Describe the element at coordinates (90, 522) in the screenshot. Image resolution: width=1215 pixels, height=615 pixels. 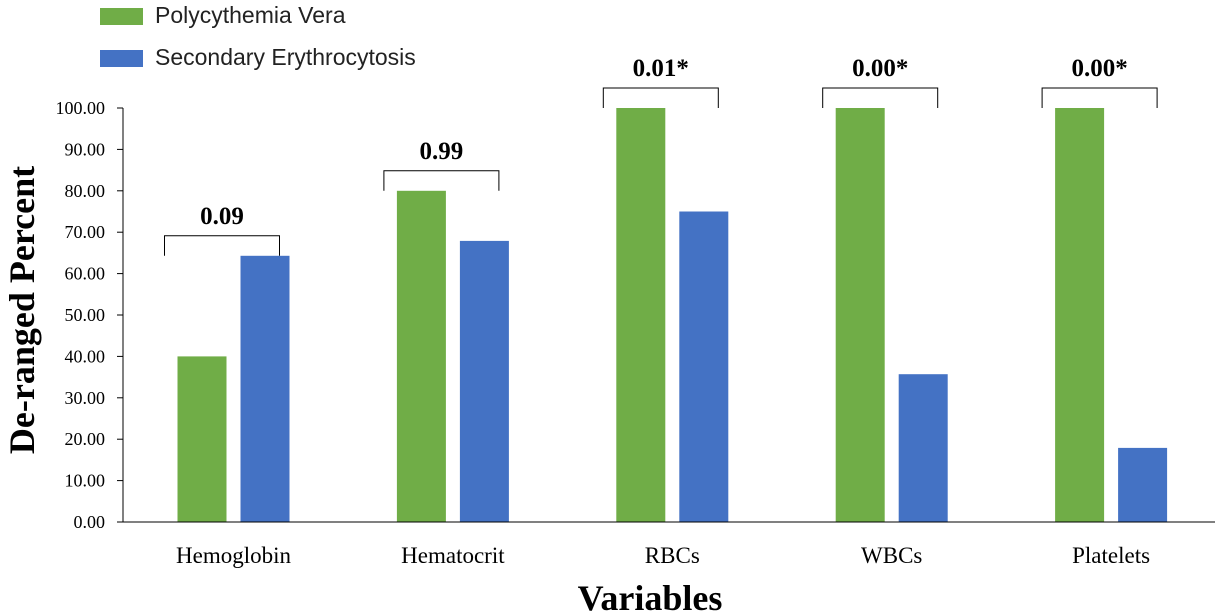
I see `y-tick-label: 0.00` at that location.